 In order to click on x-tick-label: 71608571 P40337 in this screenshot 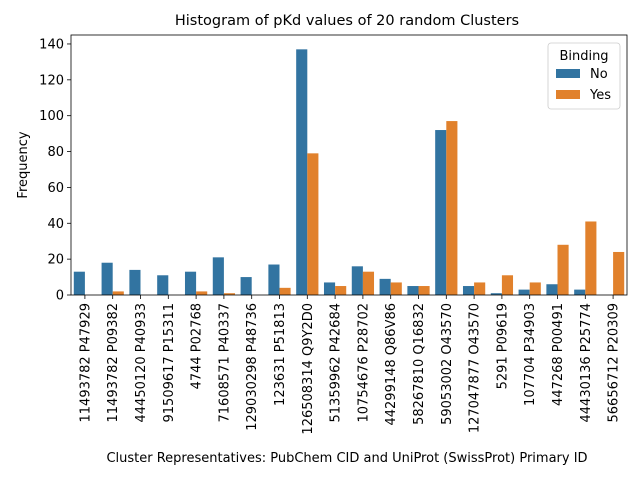, I will do `click(224, 363)`.